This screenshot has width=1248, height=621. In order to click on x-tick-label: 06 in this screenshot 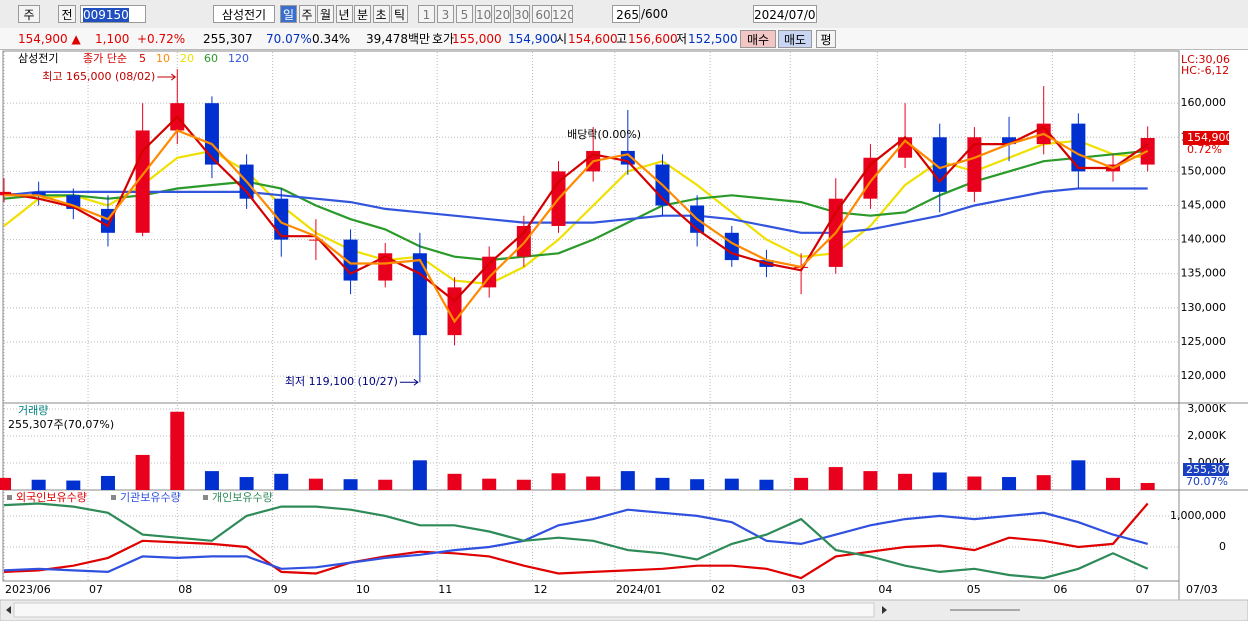, I will do `click(1060, 589)`.